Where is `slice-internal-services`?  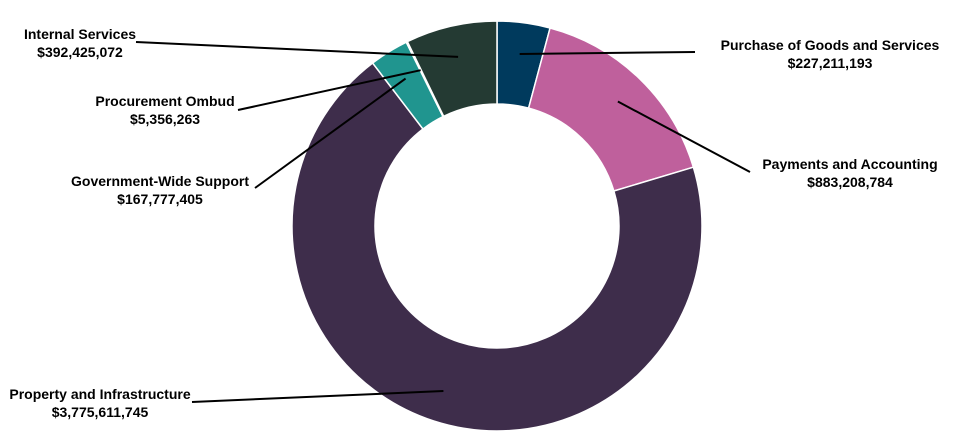 slice-internal-services is located at coordinates (452, 69).